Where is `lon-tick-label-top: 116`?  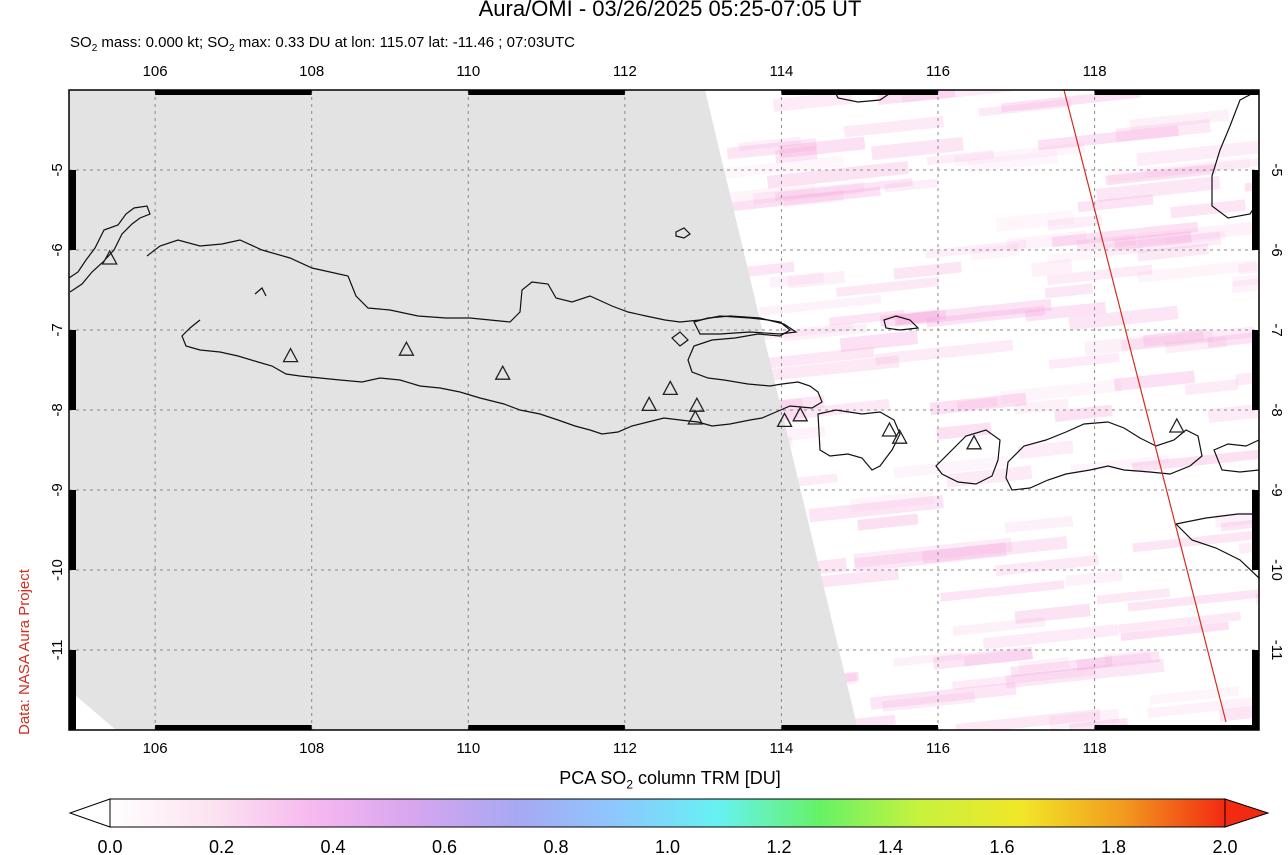
lon-tick-label-top: 116 is located at coordinates (938, 71).